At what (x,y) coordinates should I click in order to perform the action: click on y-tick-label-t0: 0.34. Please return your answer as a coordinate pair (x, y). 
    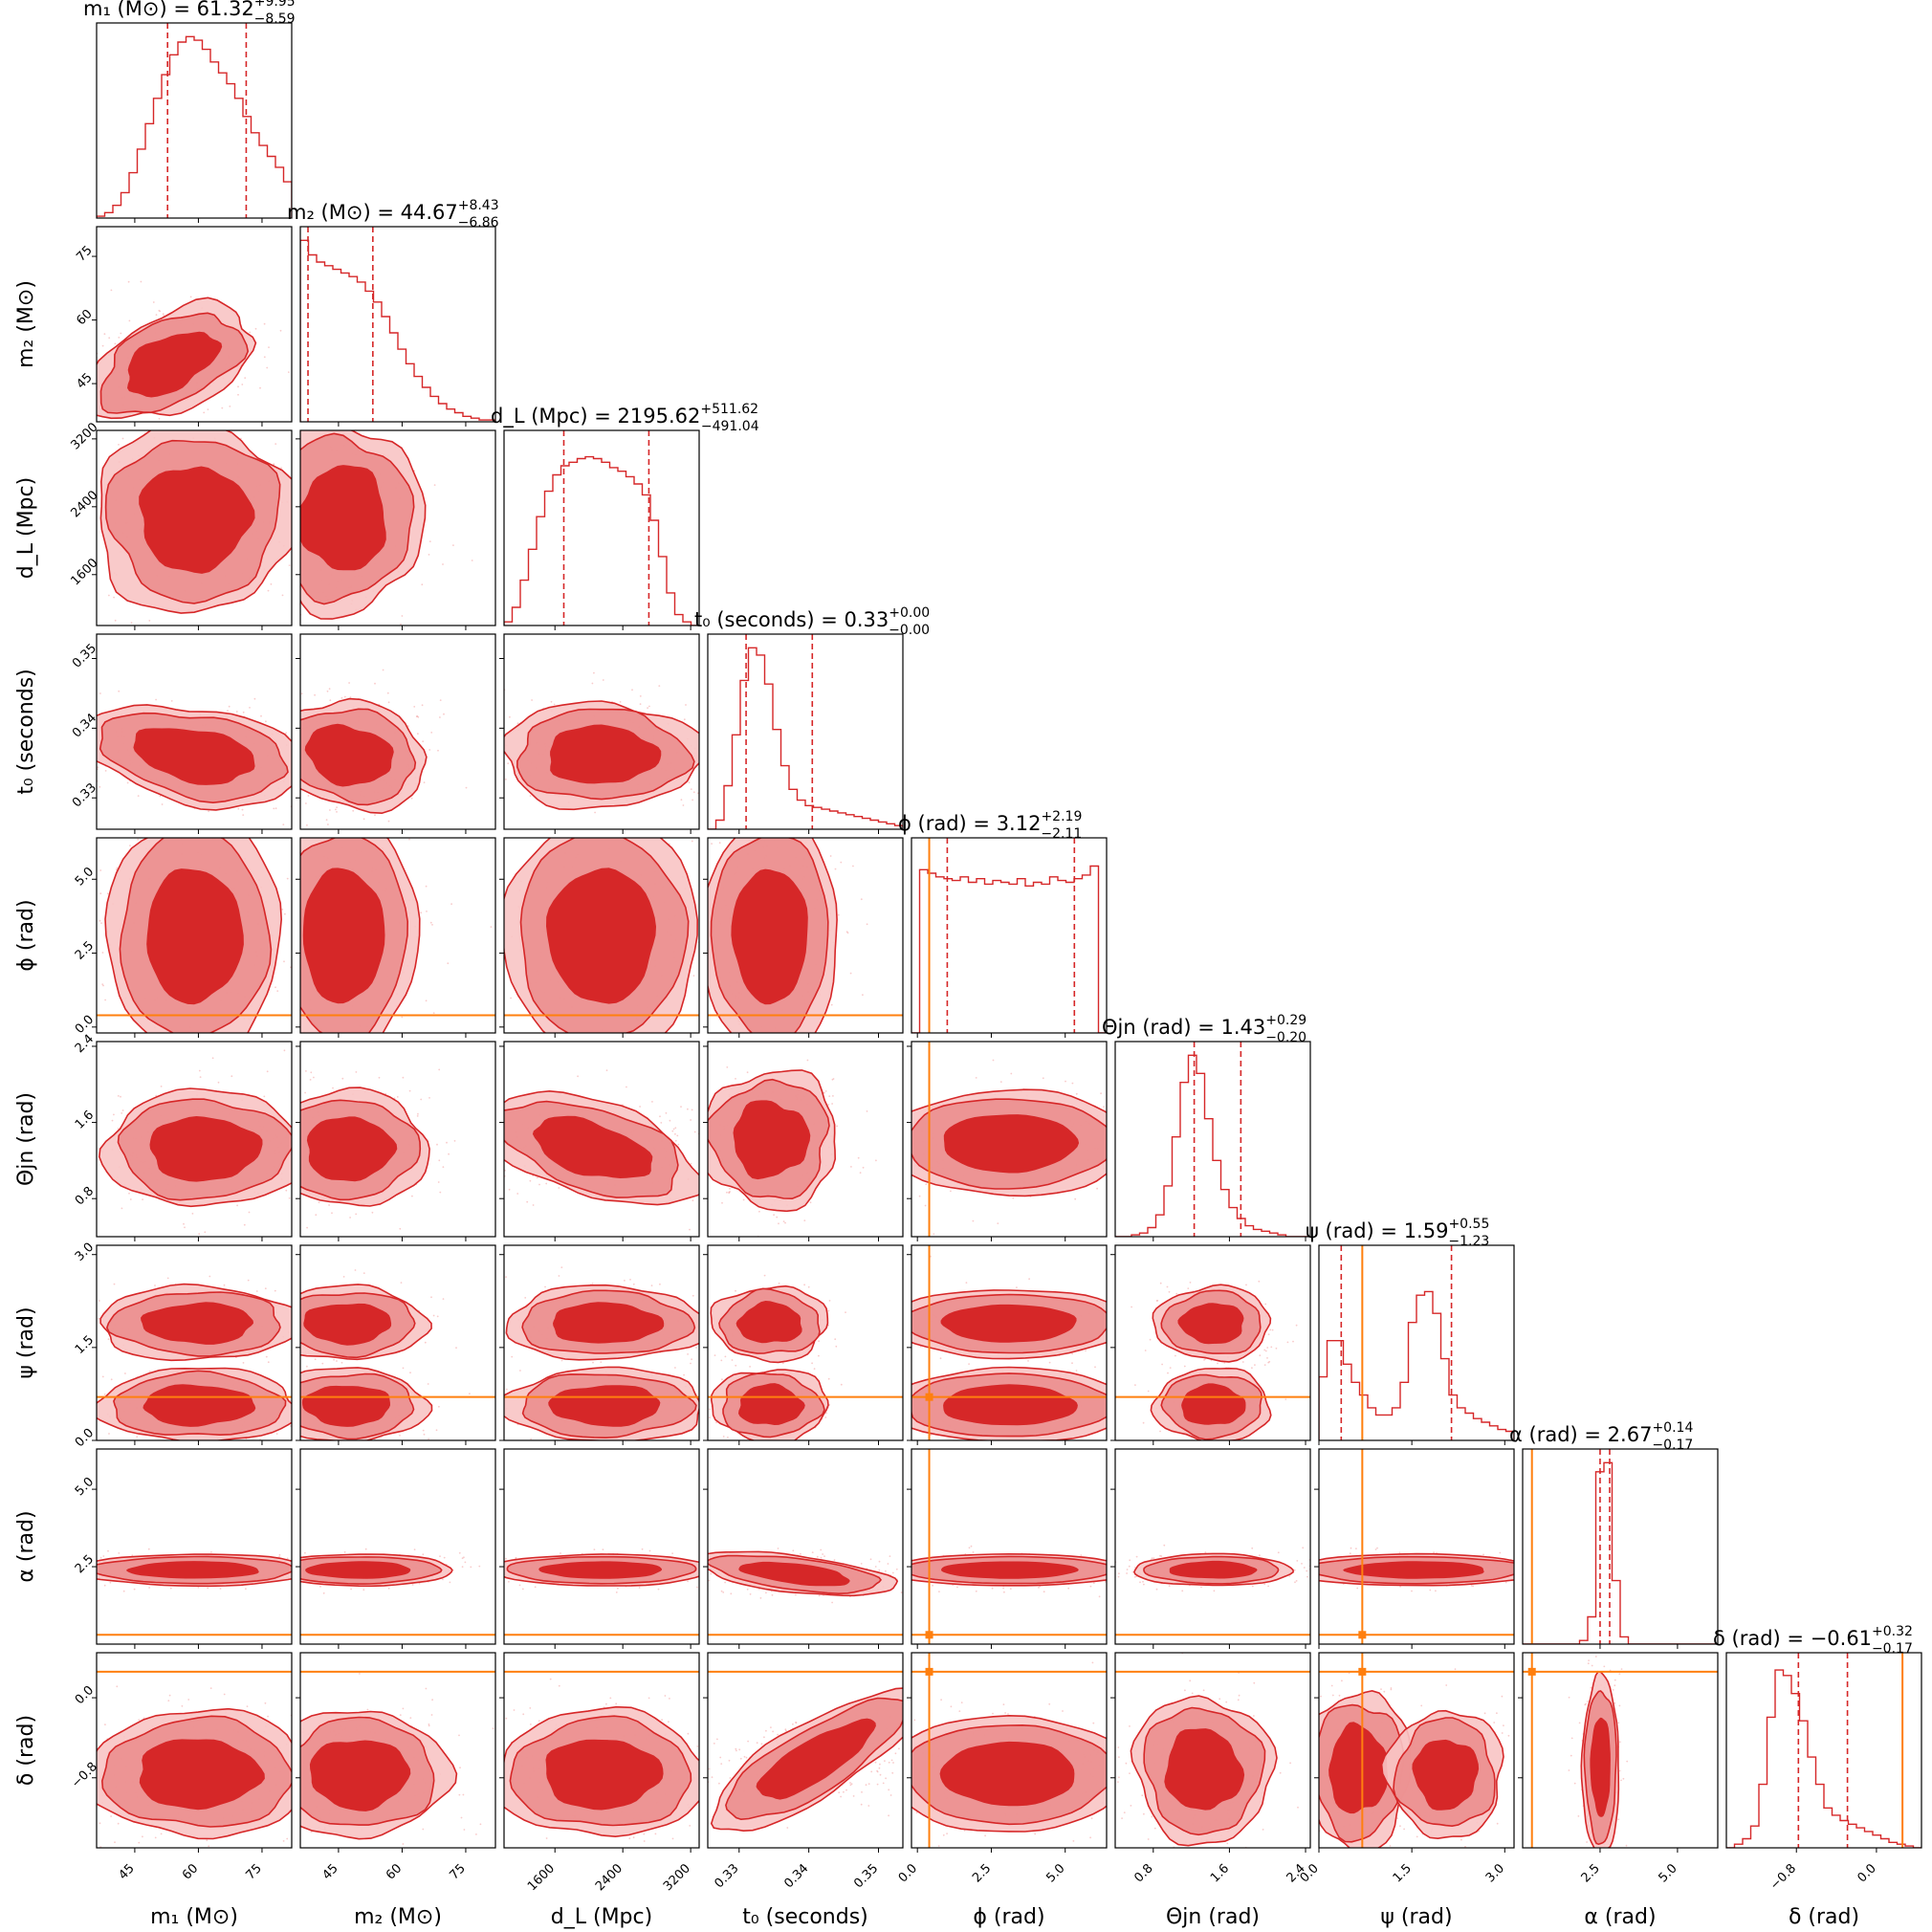
    Looking at the image, I should click on (84, 725).